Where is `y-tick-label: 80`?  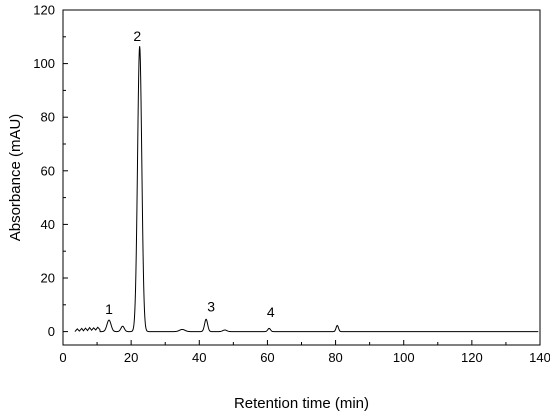
y-tick-label: 80 is located at coordinates (48, 117).